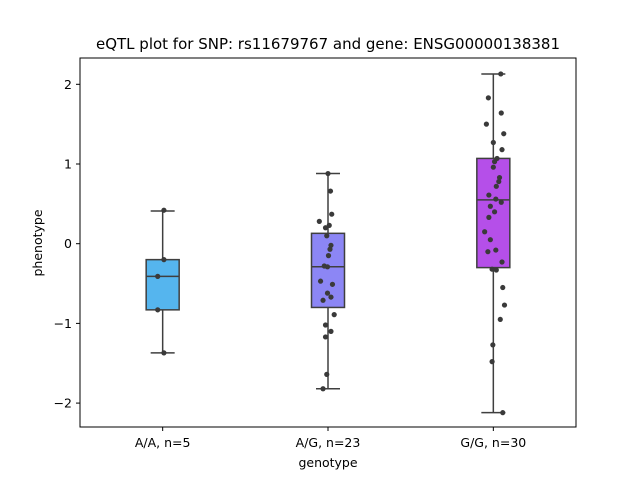 This screenshot has height=480, width=640. Describe the element at coordinates (63, 323) in the screenshot. I see `y-tick-label: −1` at that location.